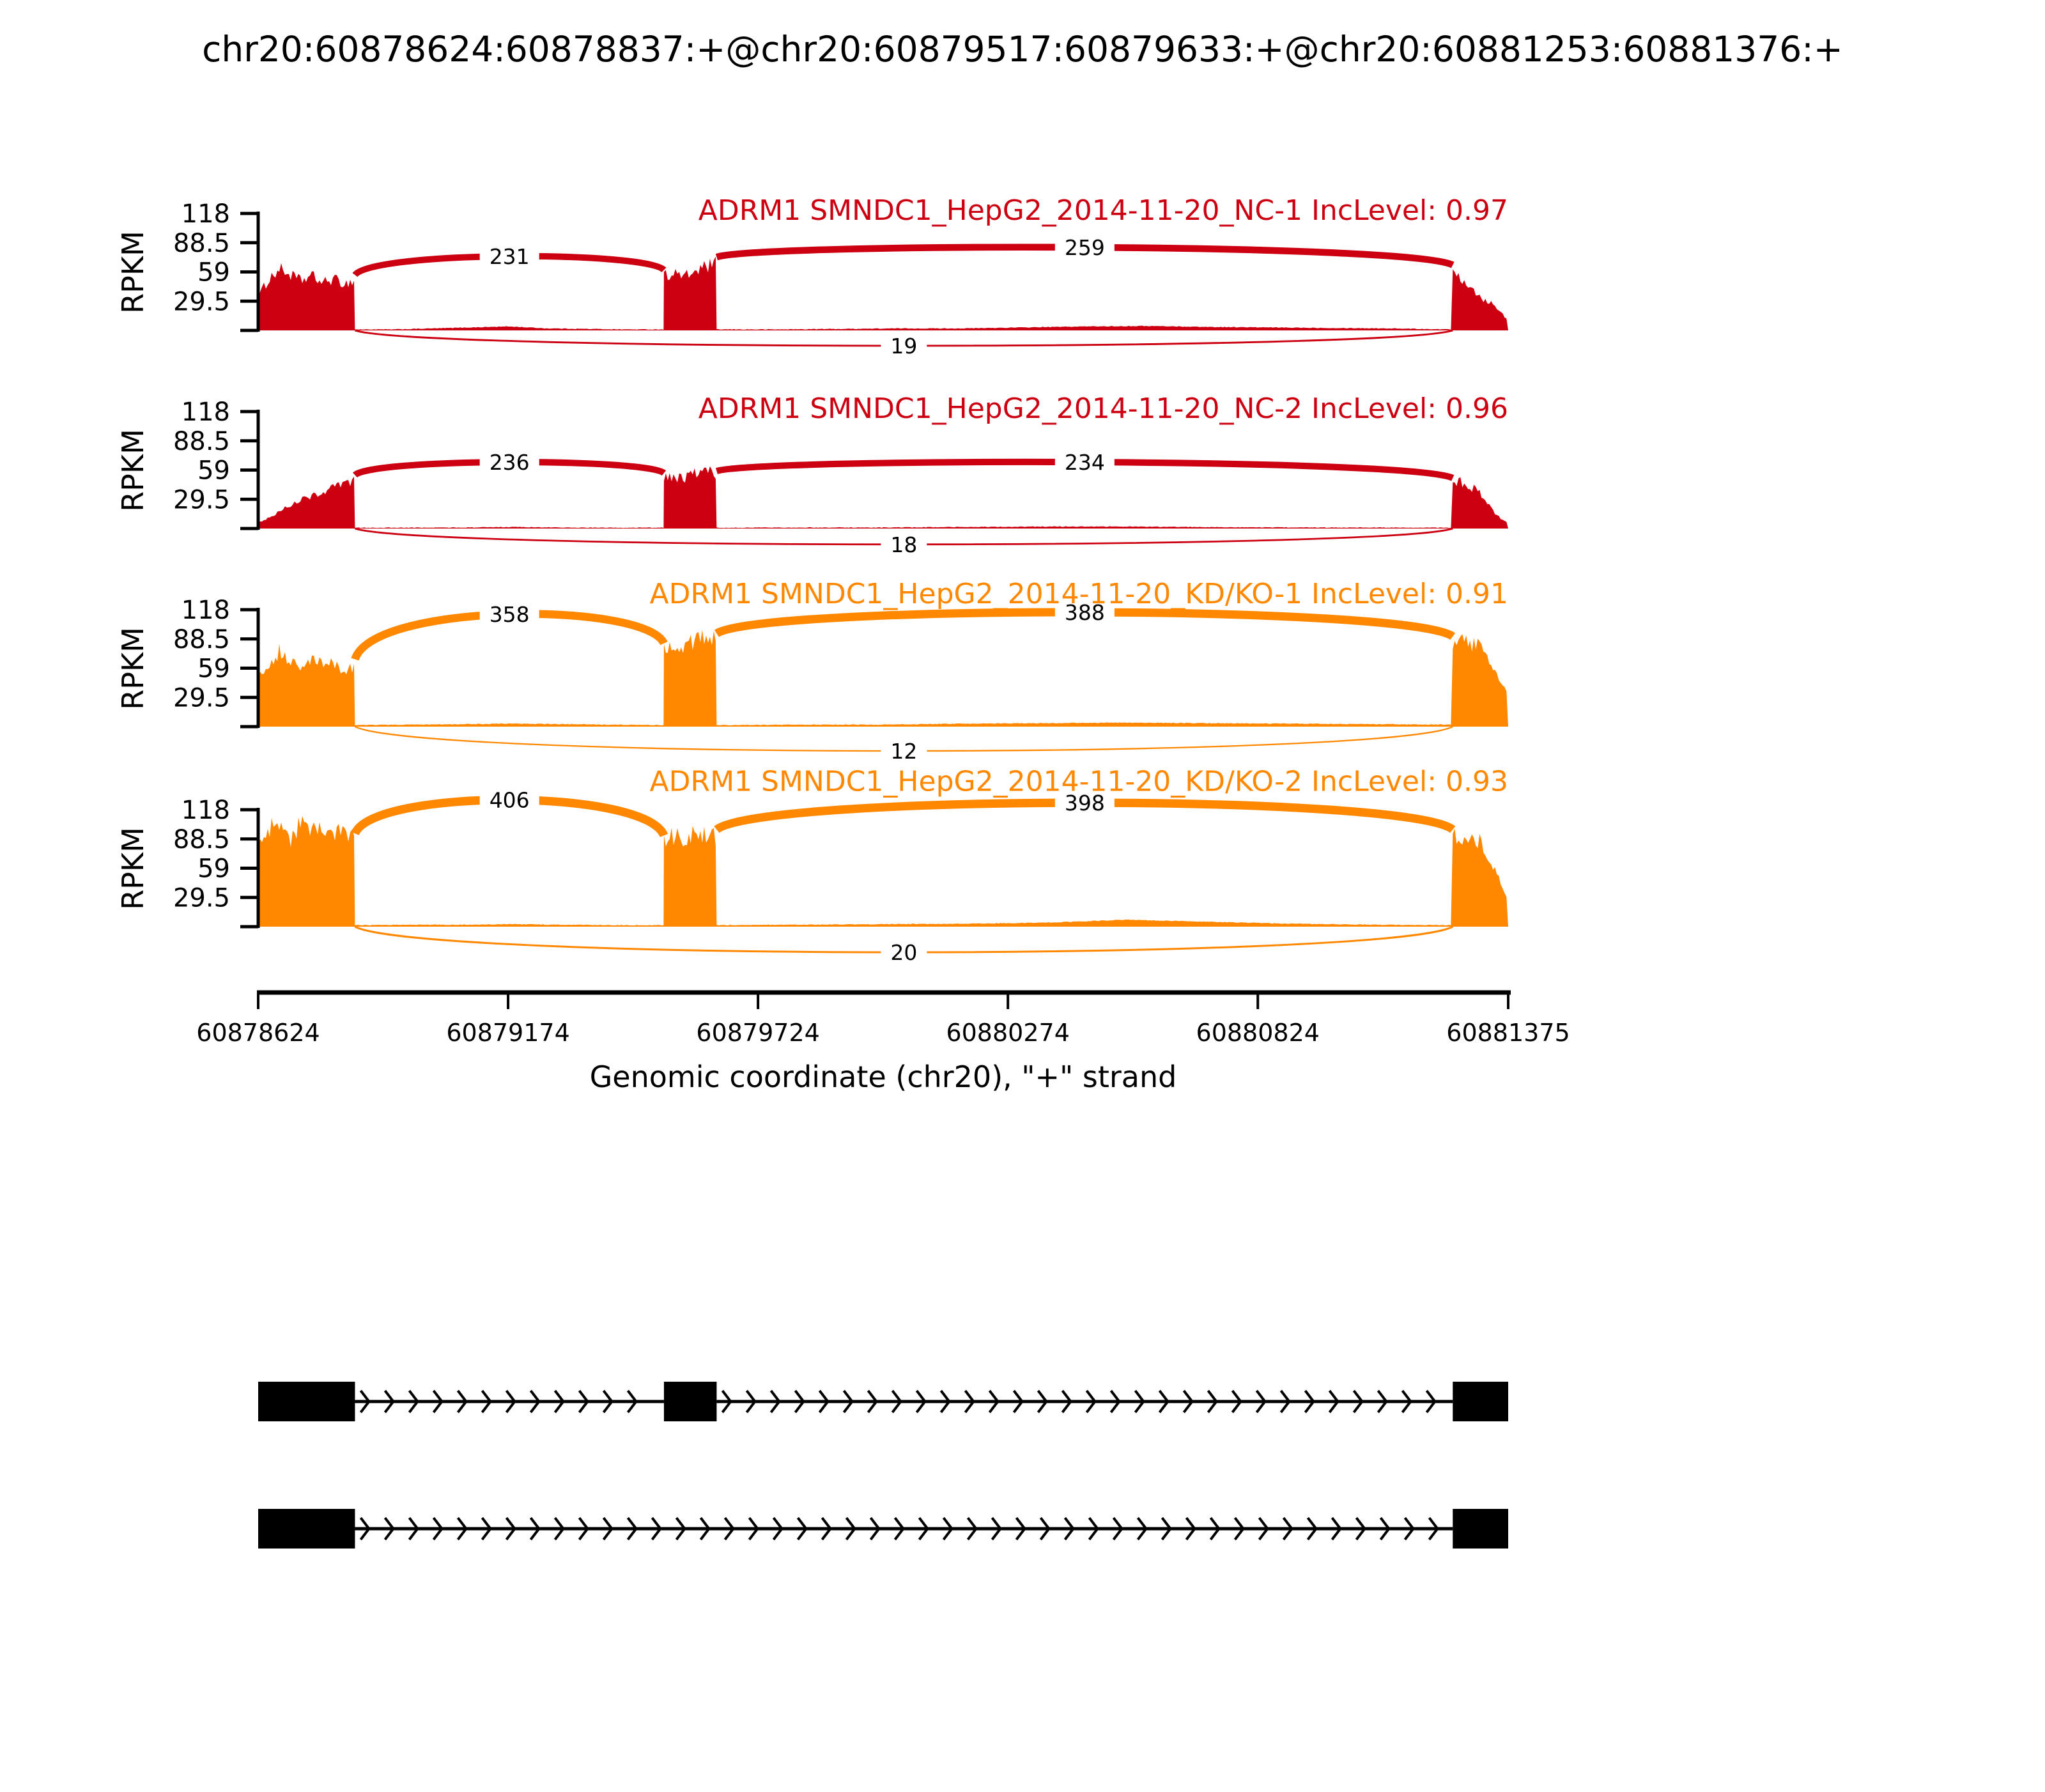  I want to click on junction-read-count: 388, so click(1085, 612).